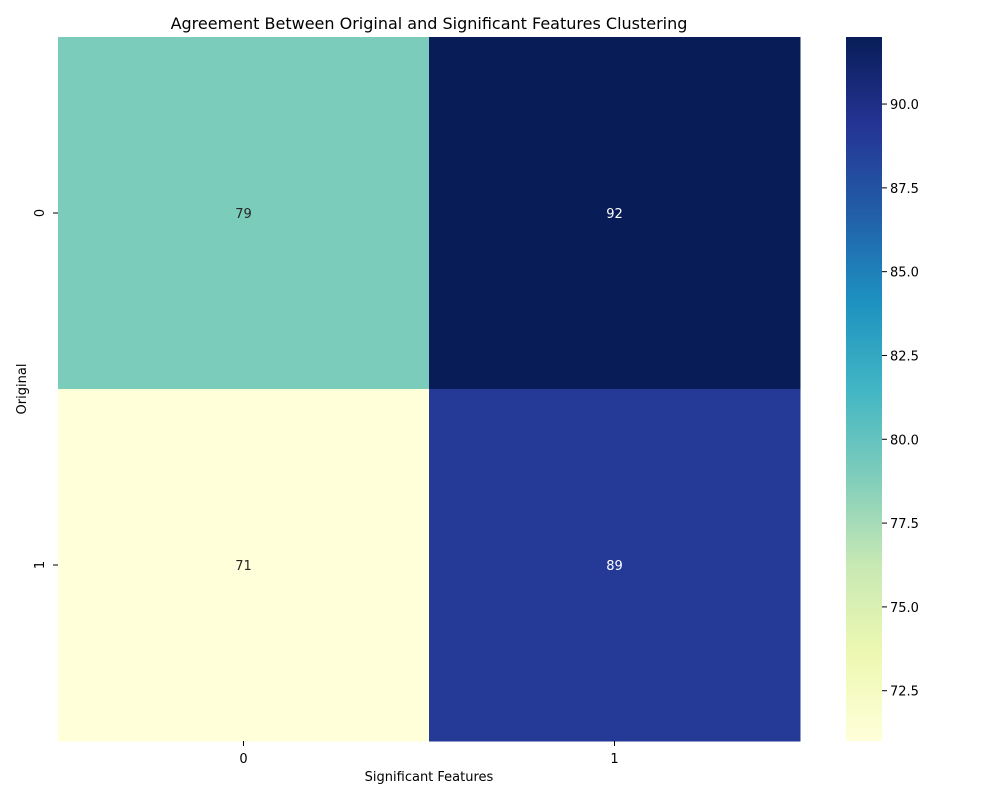  Describe the element at coordinates (45, 389) in the screenshot. I see `y-axis: 01` at that location.